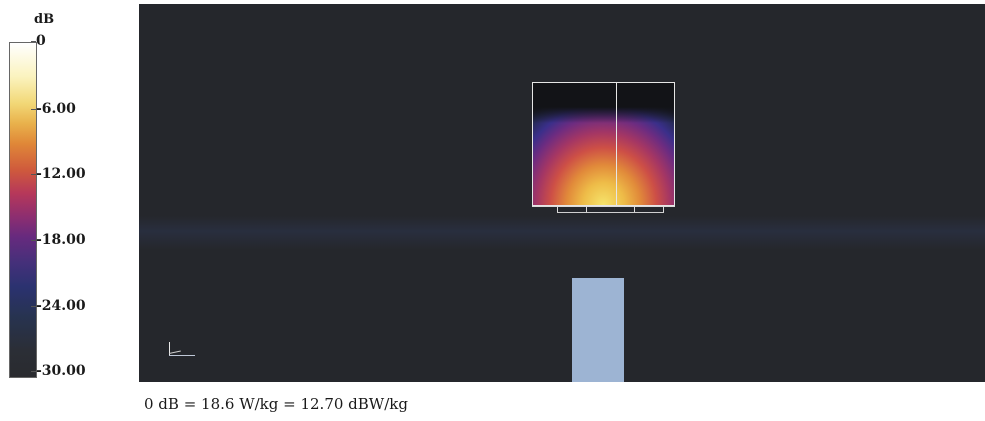 The width and height of the screenshot is (985, 421). Describe the element at coordinates (183, 350) in the screenshot. I see `coordinate-axes-icon` at that location.